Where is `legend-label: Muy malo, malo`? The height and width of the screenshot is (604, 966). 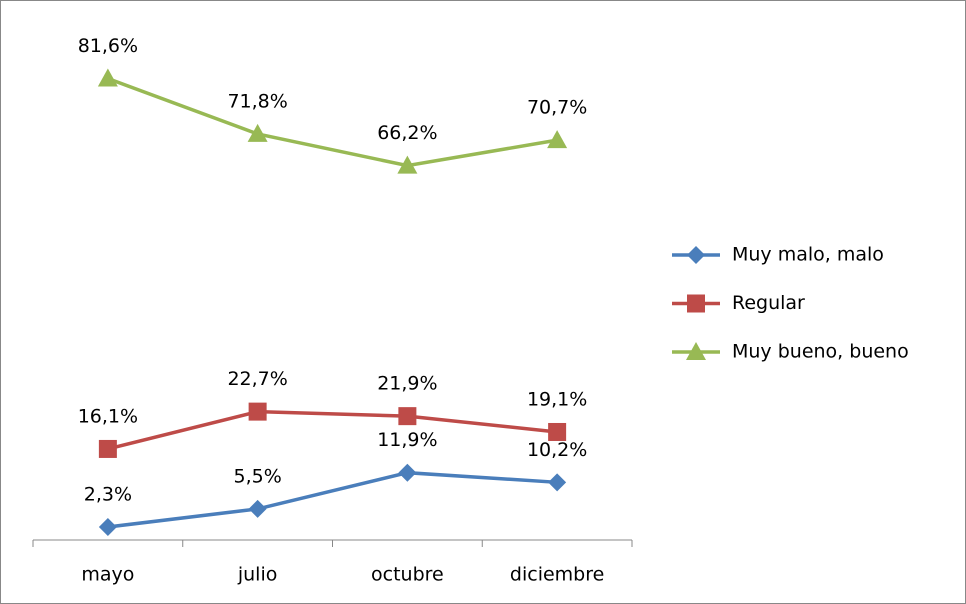 legend-label: Muy malo, malo is located at coordinates (808, 255).